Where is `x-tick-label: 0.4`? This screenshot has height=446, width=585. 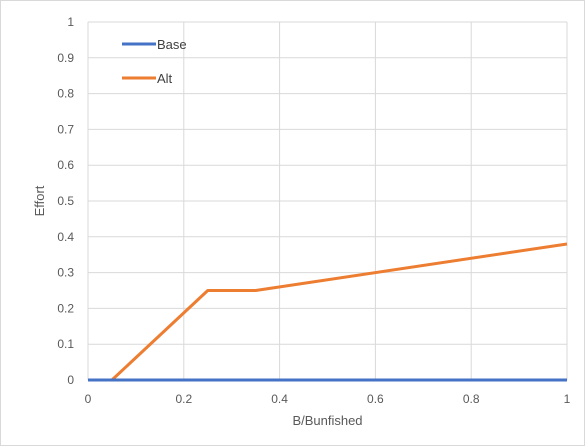
x-tick-label: 0.4 is located at coordinates (279, 399).